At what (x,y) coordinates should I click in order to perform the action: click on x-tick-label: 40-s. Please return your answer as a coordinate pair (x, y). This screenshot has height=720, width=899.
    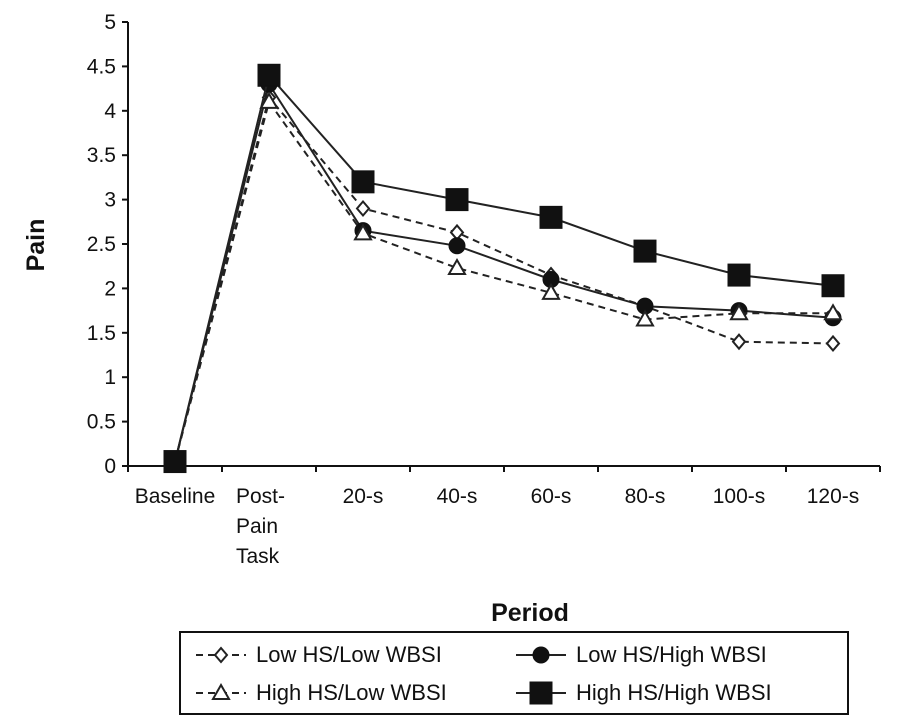
    Looking at the image, I should click on (457, 496).